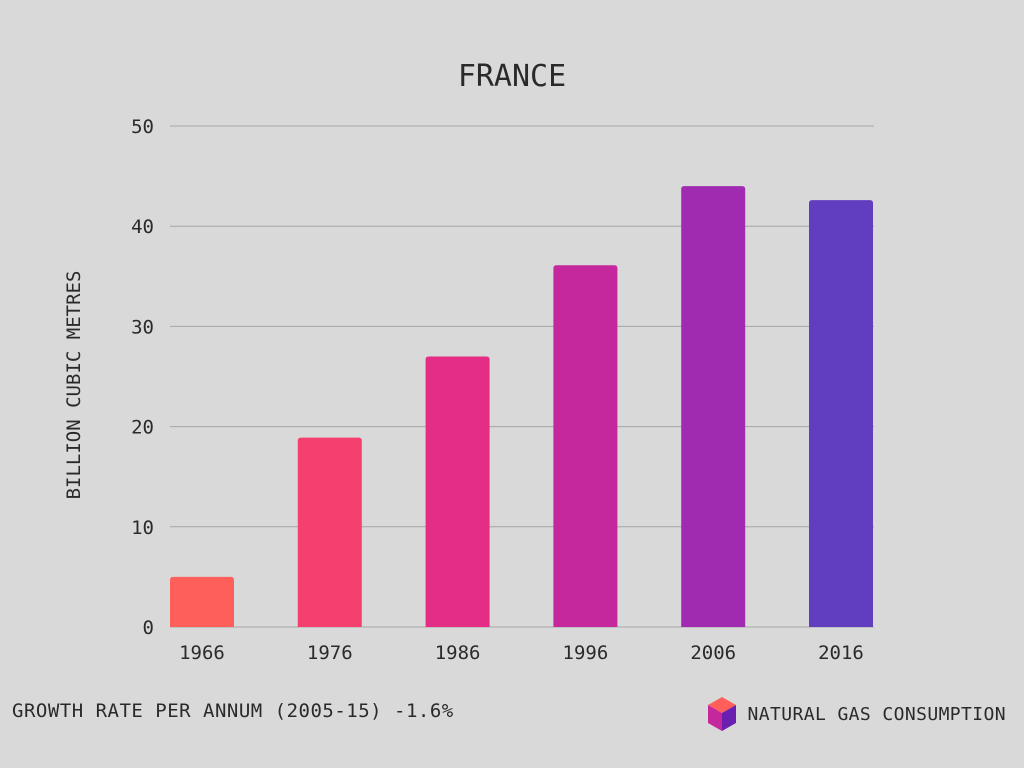 Image resolution: width=1024 pixels, height=768 pixels. I want to click on x-tick-label: 2006, so click(713, 653).